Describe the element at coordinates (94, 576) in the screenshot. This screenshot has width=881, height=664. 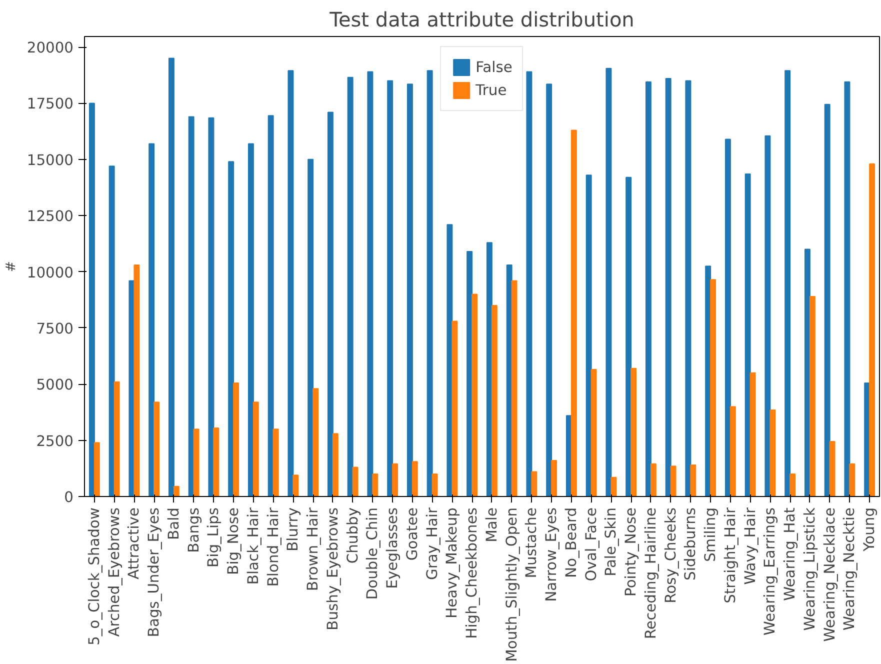
I see `x-tick-label: 5_o_Clock_Shadow` at that location.